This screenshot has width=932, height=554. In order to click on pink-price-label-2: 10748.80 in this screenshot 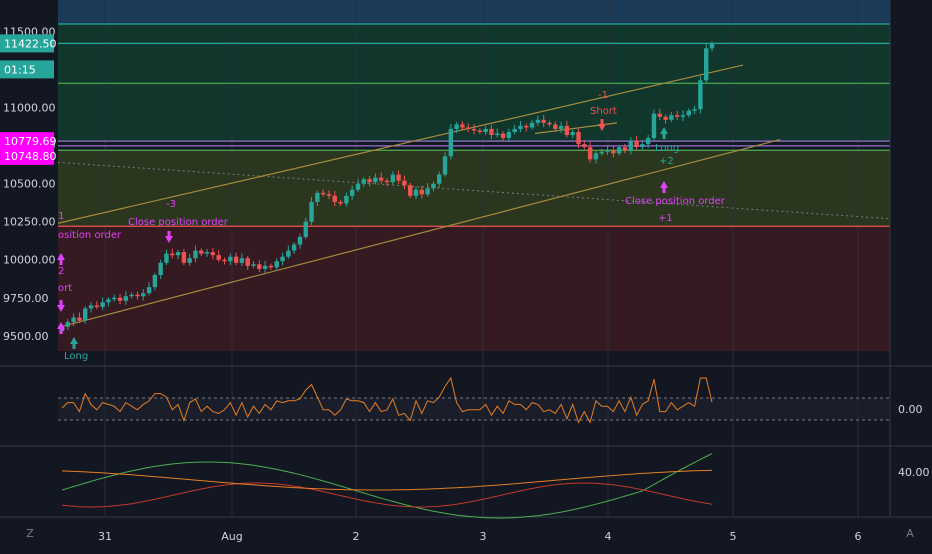, I will do `click(30, 156)`.